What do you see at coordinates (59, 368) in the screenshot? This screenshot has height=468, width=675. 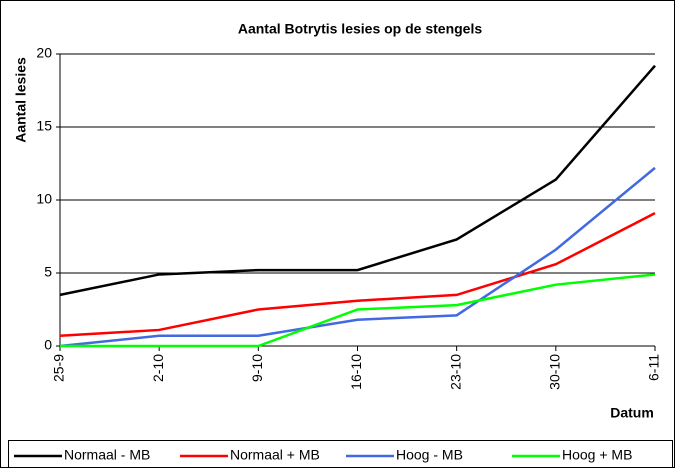 I see `x-tick-label: 25-9` at bounding box center [59, 368].